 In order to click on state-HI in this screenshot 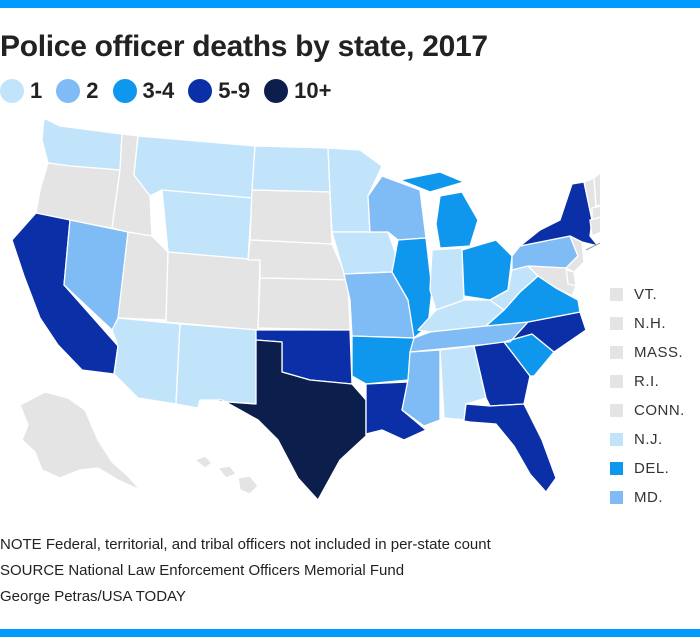, I will do `click(226, 475)`.